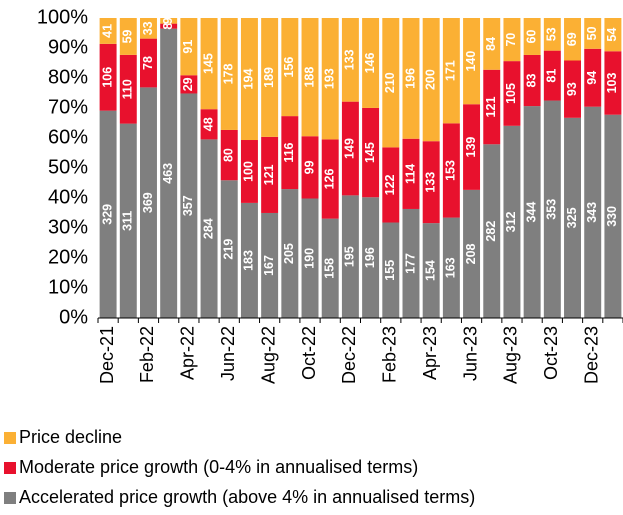  I want to click on value-label: 171, so click(451, 70).